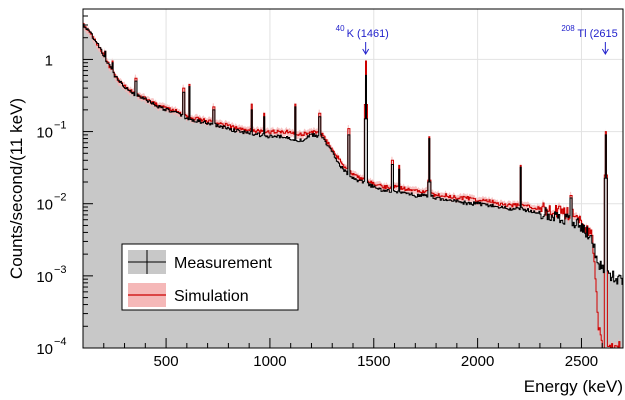  What do you see at coordinates (477, 361) in the screenshot?
I see `x-tick-label: 2000` at bounding box center [477, 361].